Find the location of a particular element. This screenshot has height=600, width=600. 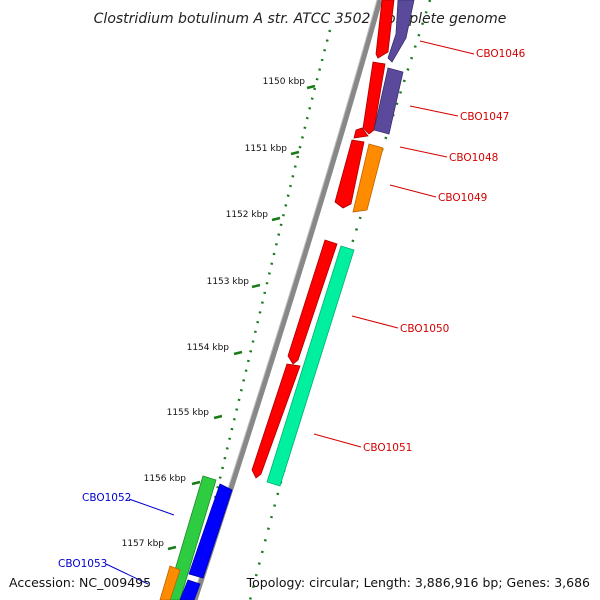

cds-arrow-cbo1048 is located at coordinates (361, 133).